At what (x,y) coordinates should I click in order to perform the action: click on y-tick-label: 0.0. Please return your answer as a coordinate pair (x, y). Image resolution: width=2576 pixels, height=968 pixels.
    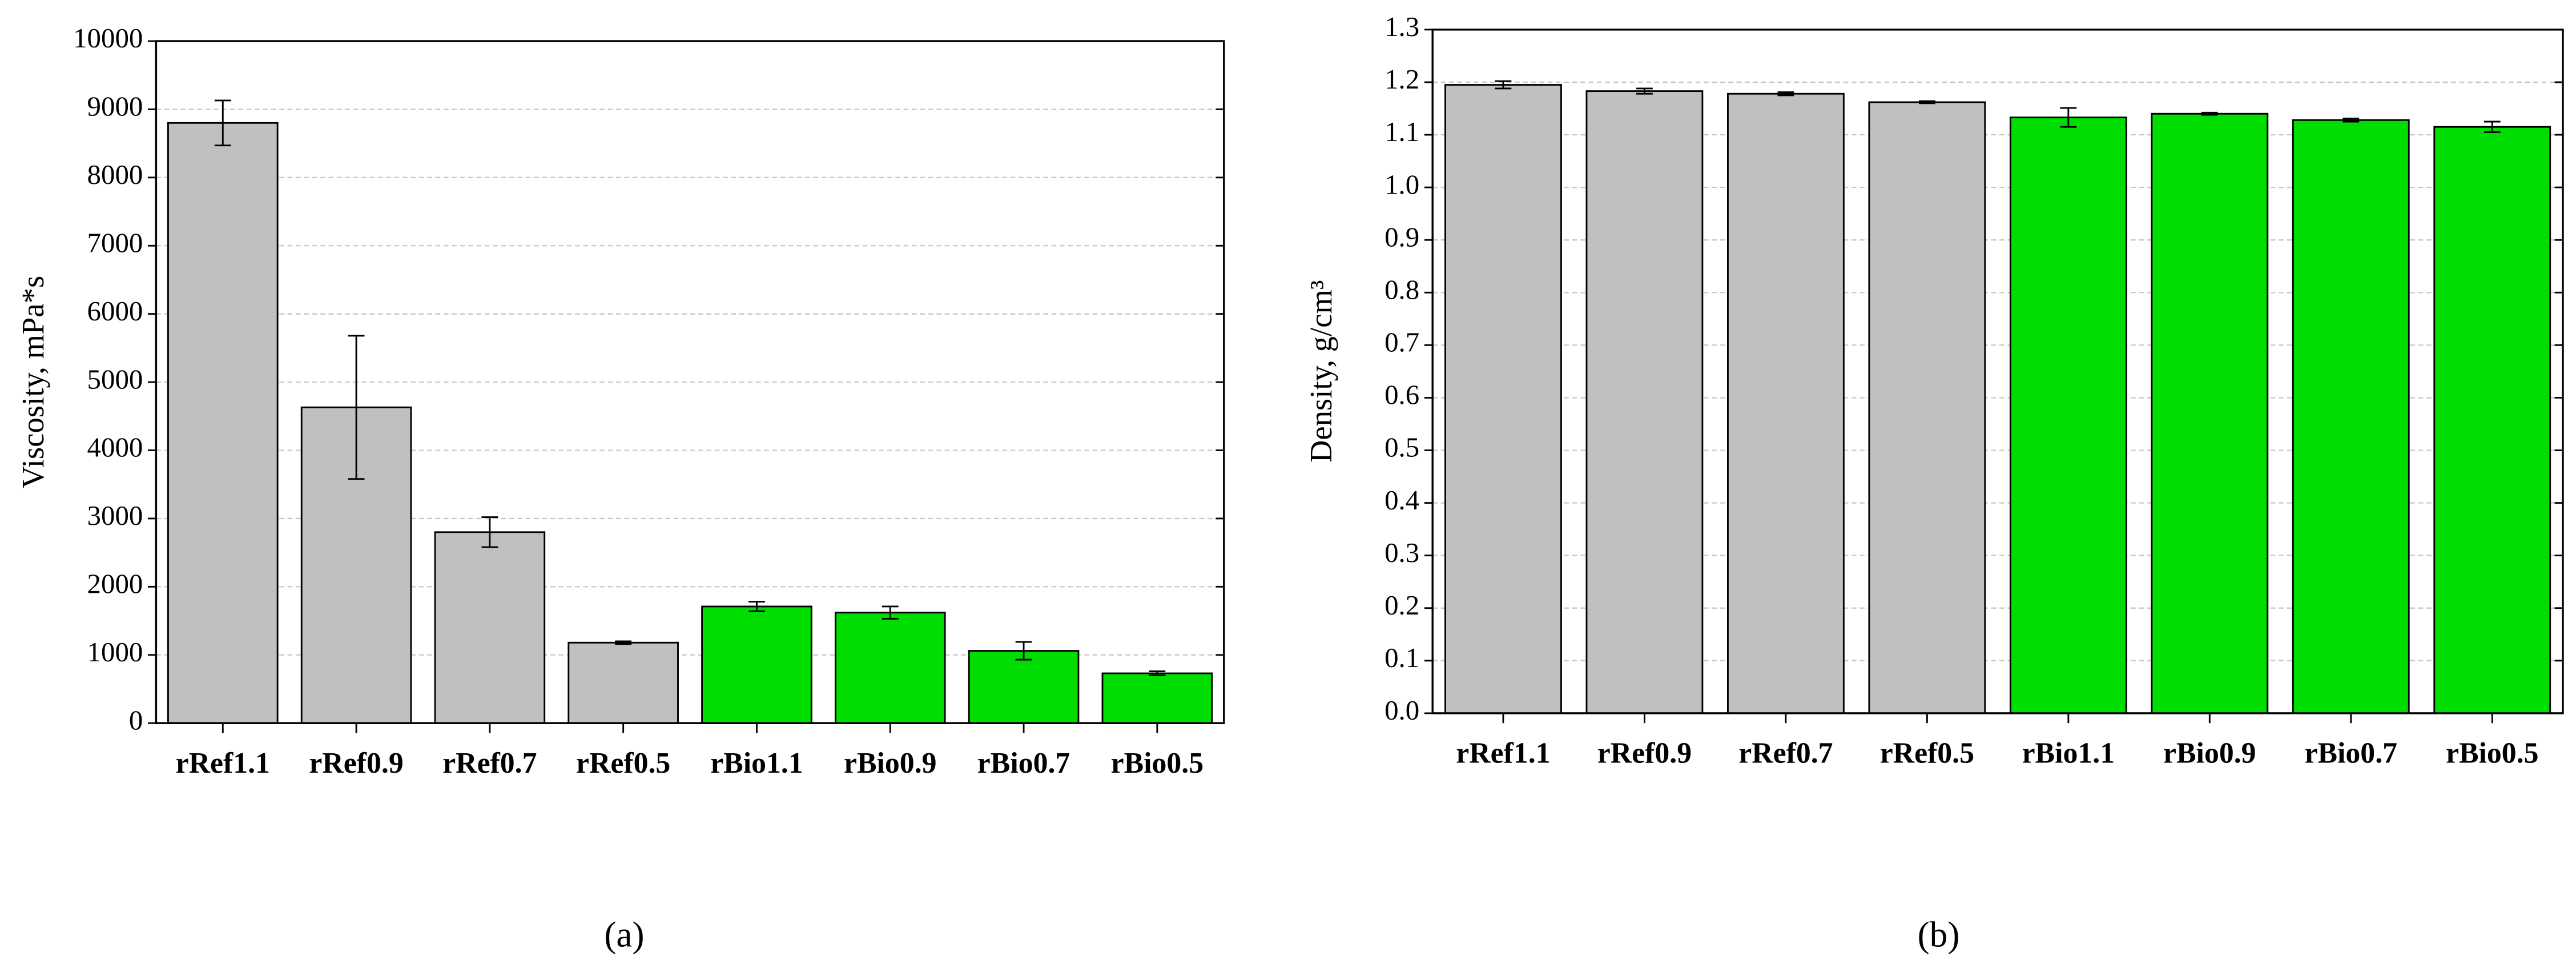
    Looking at the image, I should click on (1401, 710).